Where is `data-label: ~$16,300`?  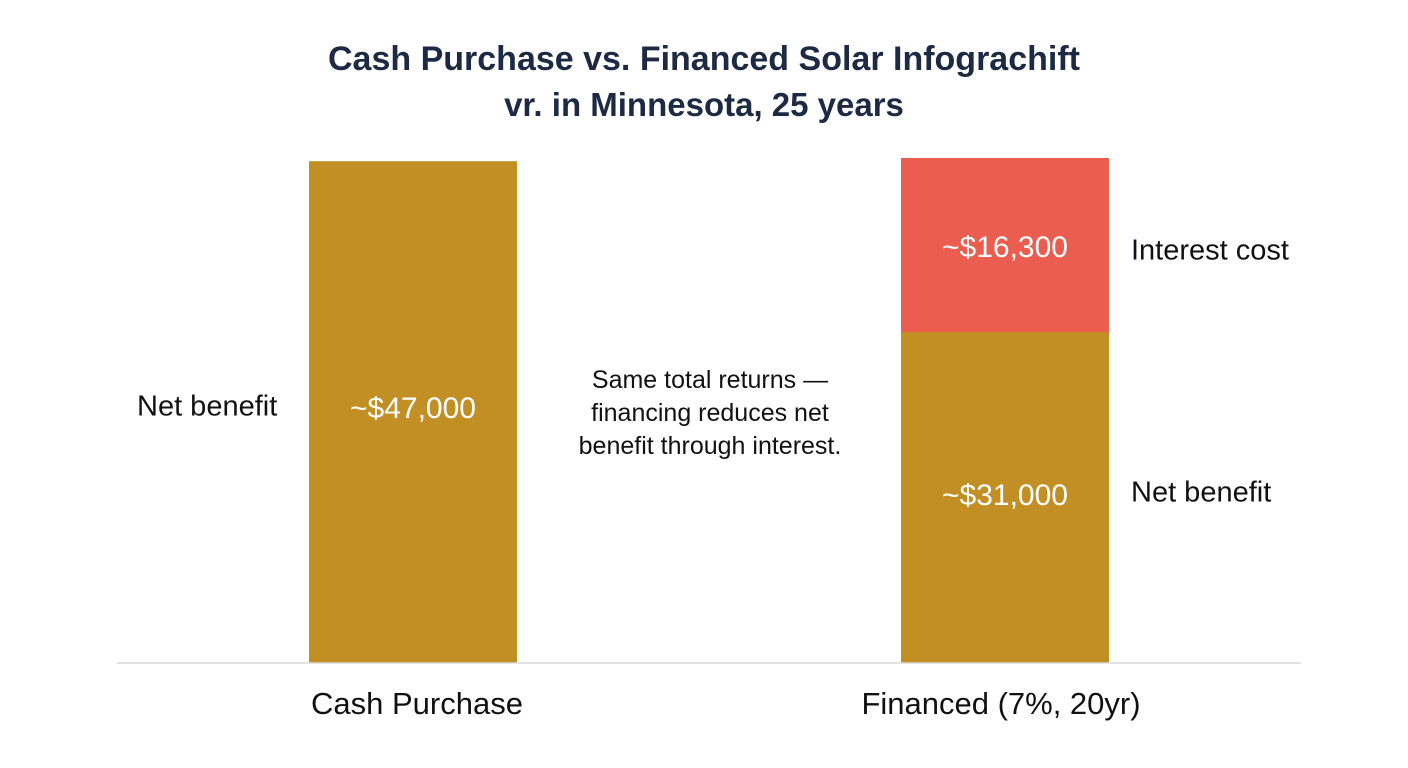 data-label: ~$16,300 is located at coordinates (1005, 247).